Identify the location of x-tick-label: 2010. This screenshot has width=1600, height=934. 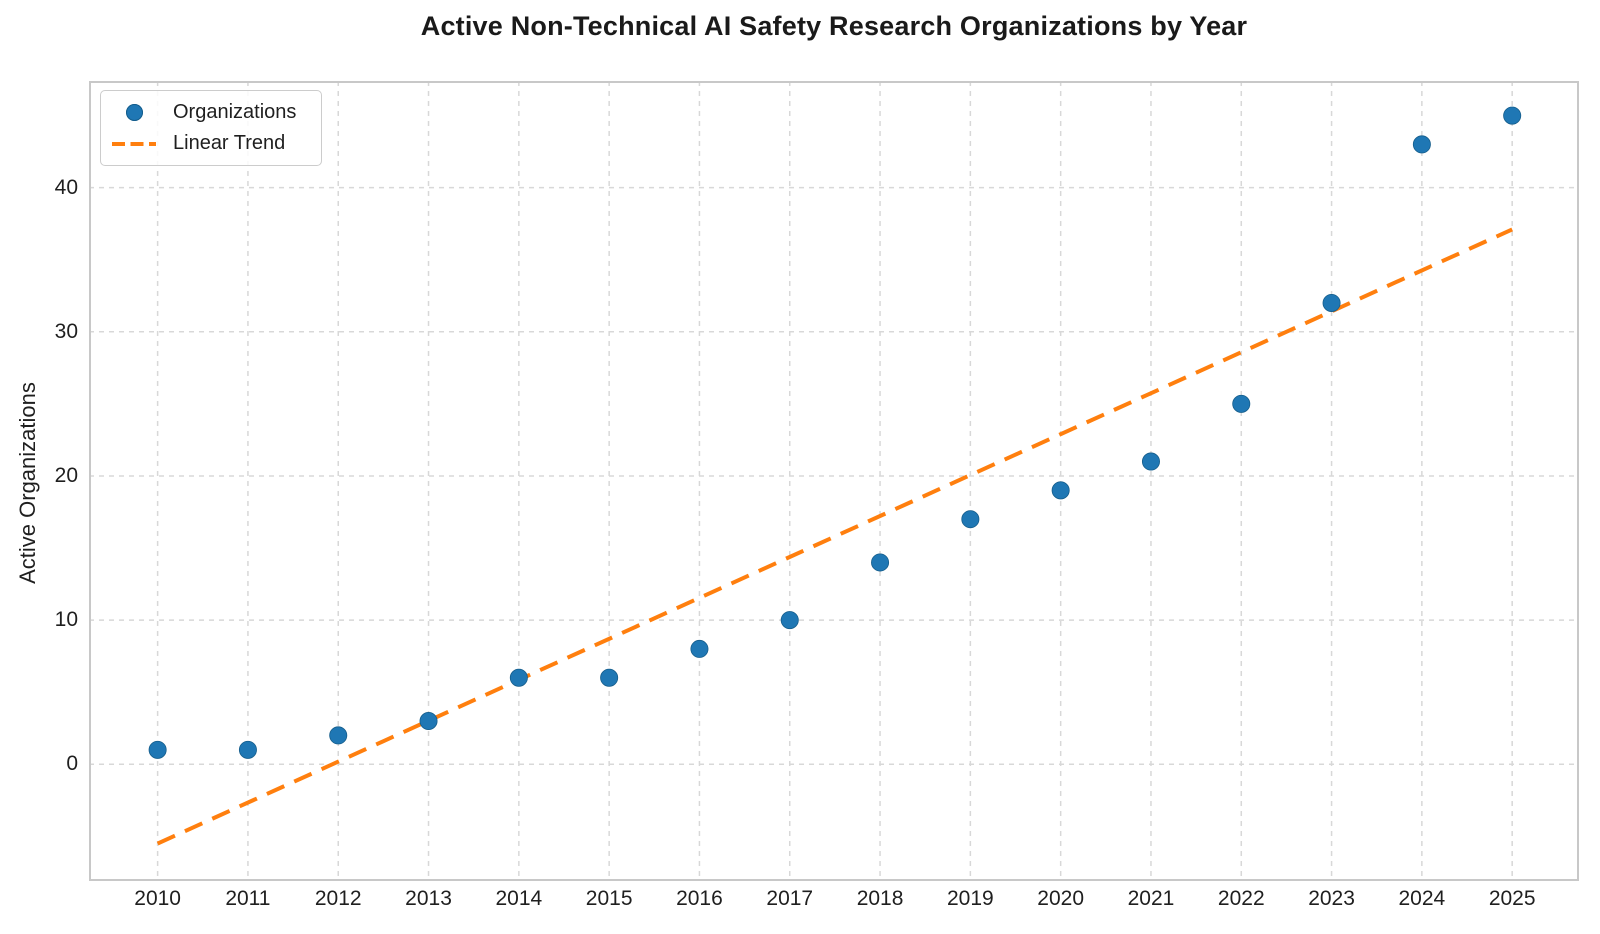
(157, 898).